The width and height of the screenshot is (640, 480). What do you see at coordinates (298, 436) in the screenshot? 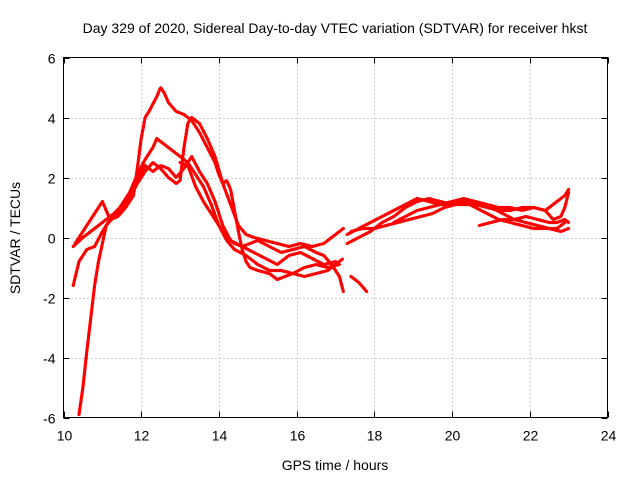
I see `x-tick-label: 16` at bounding box center [298, 436].